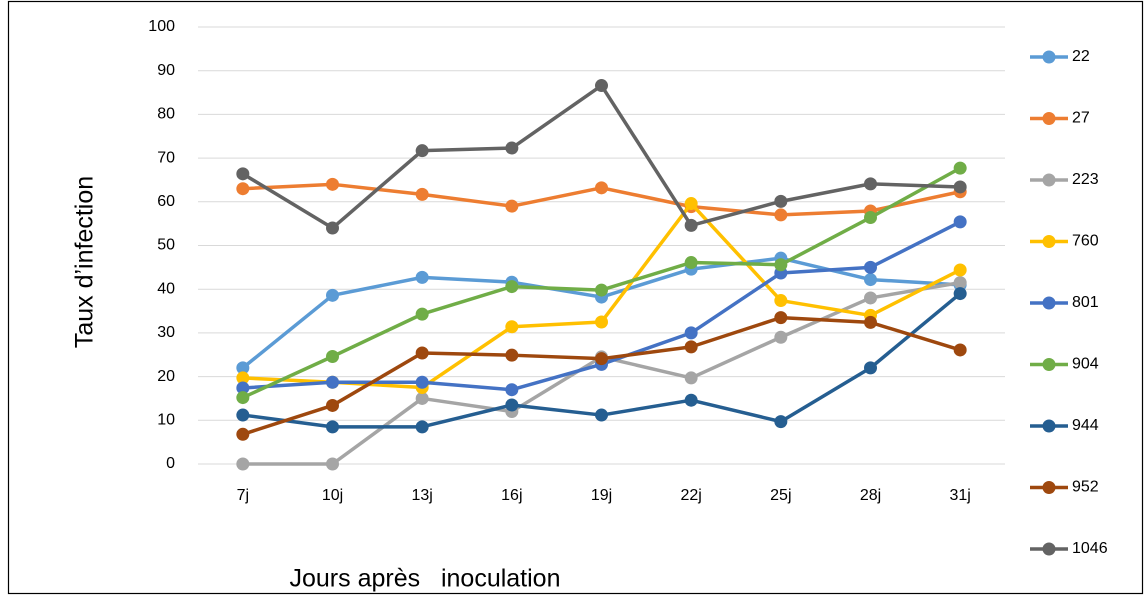  Describe the element at coordinates (601, 495) in the screenshot. I see `x-tick-label: 19j` at that location.